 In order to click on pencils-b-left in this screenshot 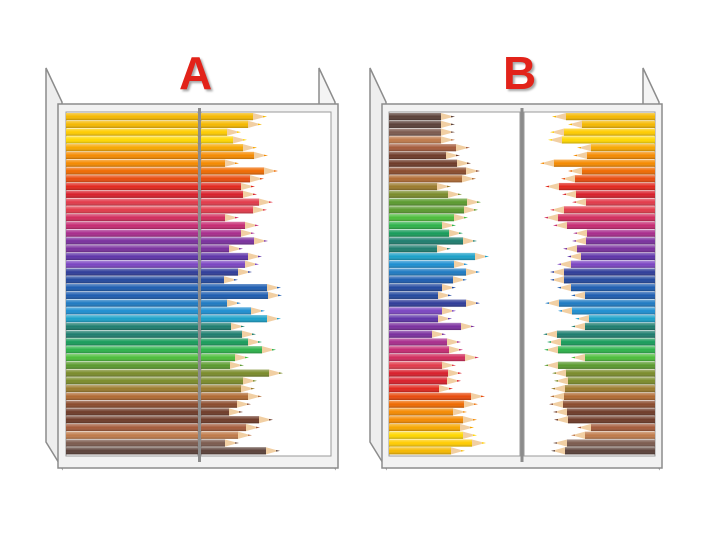, I will do `click(439, 284)`.